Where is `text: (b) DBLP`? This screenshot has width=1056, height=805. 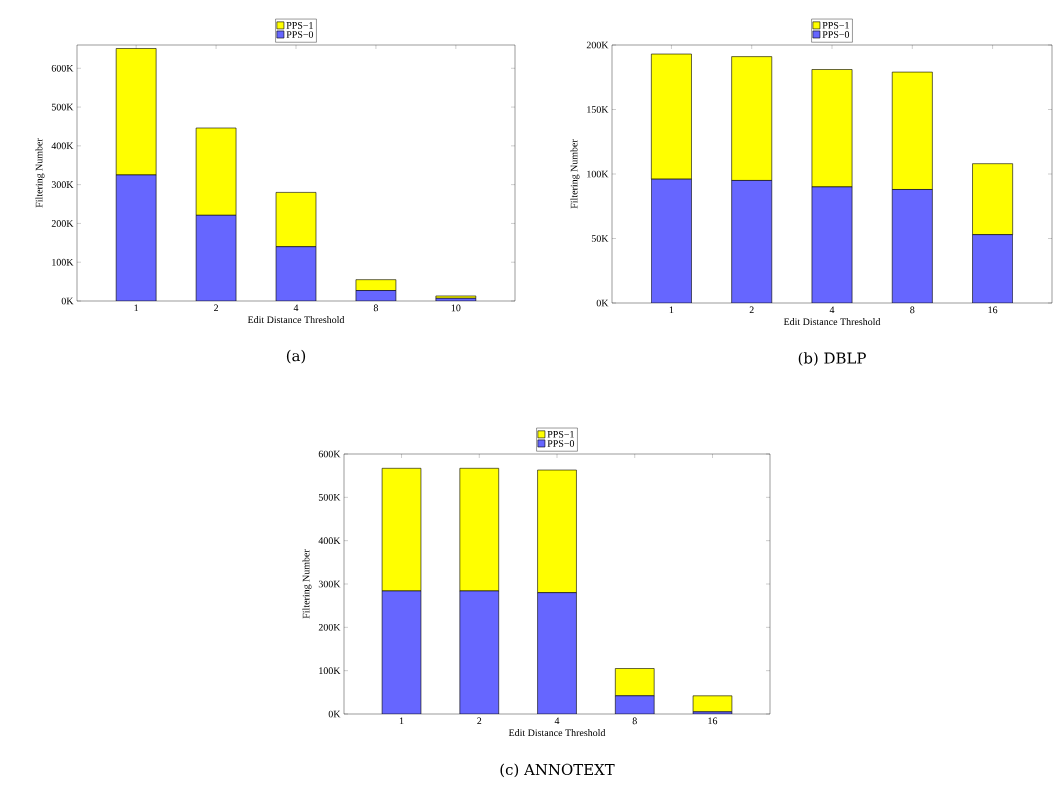
text: (b) DBLP is located at coordinates (832, 359).